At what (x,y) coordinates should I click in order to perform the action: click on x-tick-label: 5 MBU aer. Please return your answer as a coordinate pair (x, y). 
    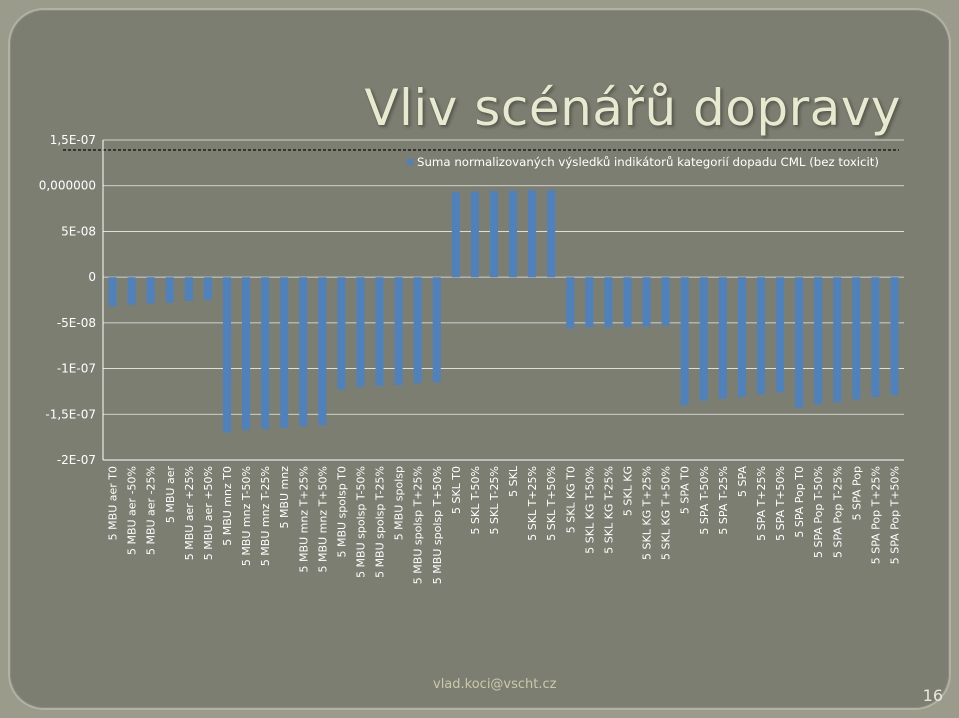
    Looking at the image, I should click on (170, 495).